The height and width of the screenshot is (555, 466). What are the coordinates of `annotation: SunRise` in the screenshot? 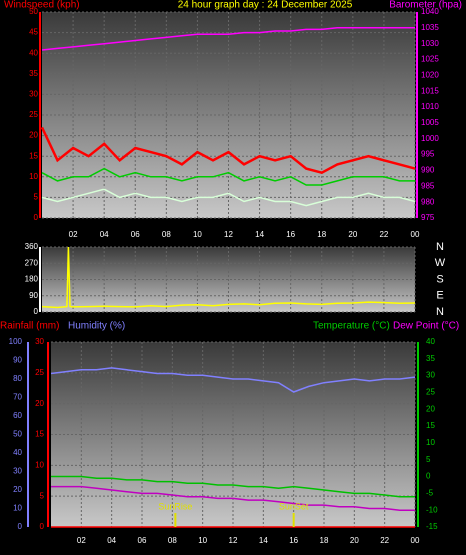 It's located at (175, 506).